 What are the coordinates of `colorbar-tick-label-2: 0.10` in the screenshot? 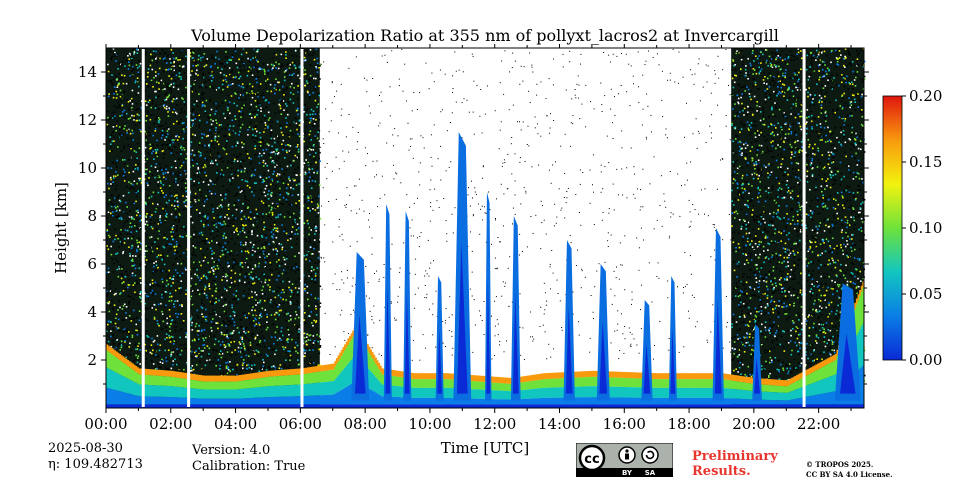 It's located at (925, 228).